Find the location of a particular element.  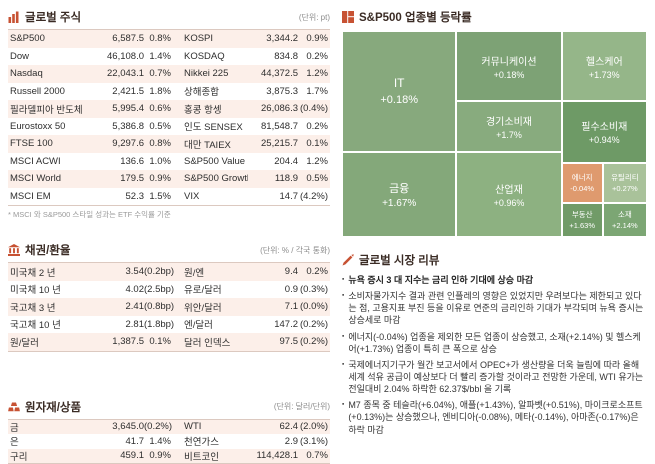

instrument-change: (0.3%) is located at coordinates (314, 289).